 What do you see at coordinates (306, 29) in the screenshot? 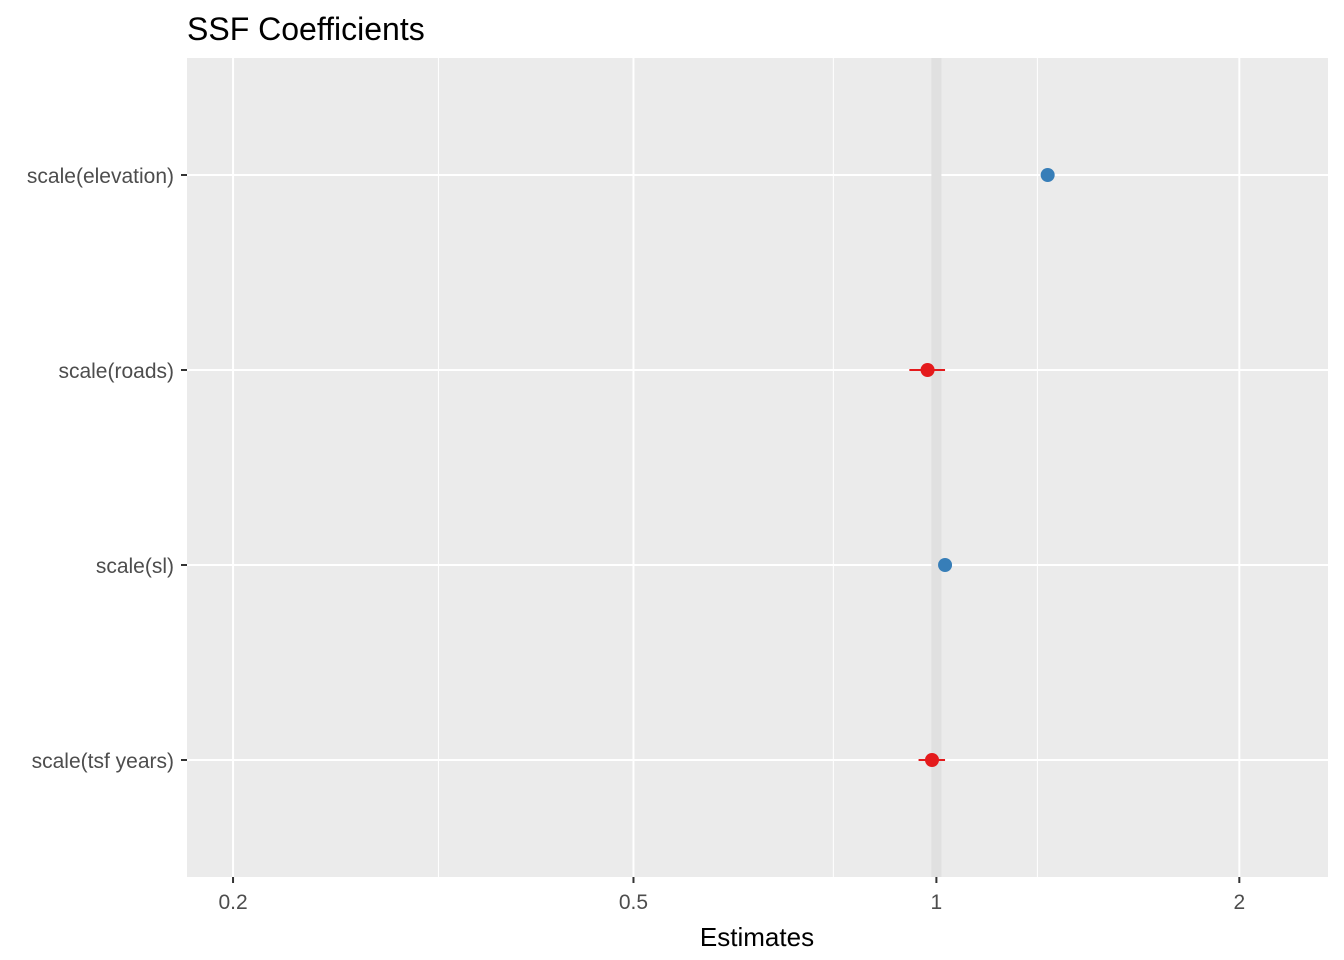
I see `chart-title: SSF Coefficients` at bounding box center [306, 29].